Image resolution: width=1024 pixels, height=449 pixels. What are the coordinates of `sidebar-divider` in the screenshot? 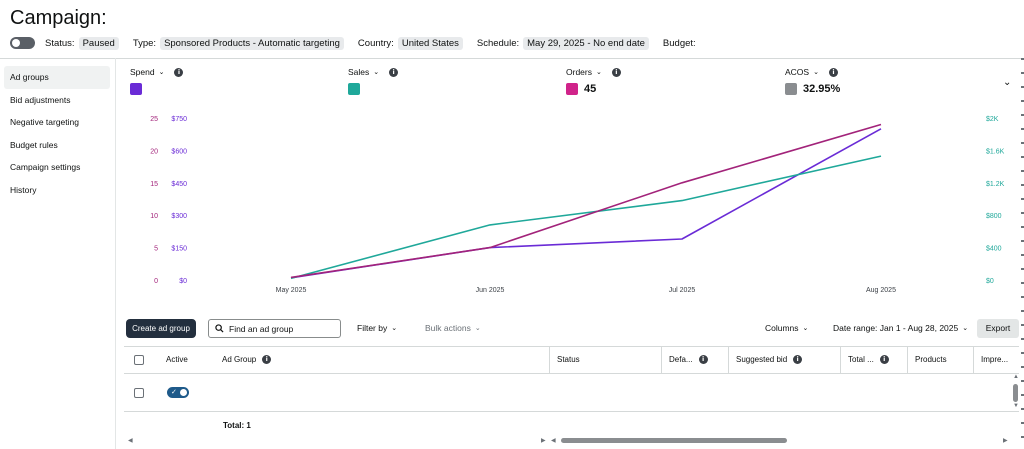 It's located at (115, 253).